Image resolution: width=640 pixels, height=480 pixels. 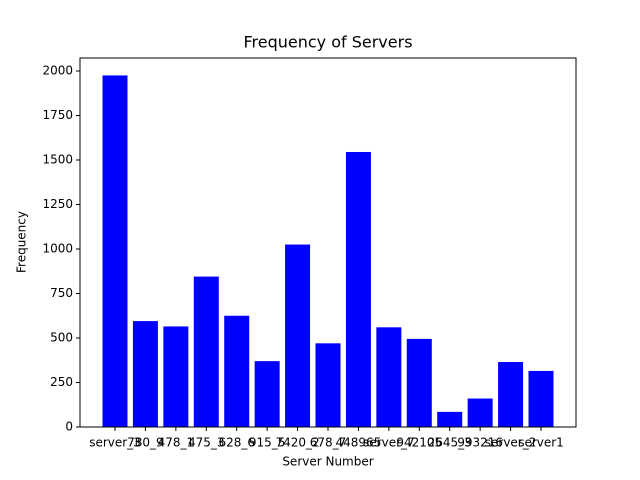 What do you see at coordinates (57, 159) in the screenshot?
I see `y-tick-label: 1500` at bounding box center [57, 159].